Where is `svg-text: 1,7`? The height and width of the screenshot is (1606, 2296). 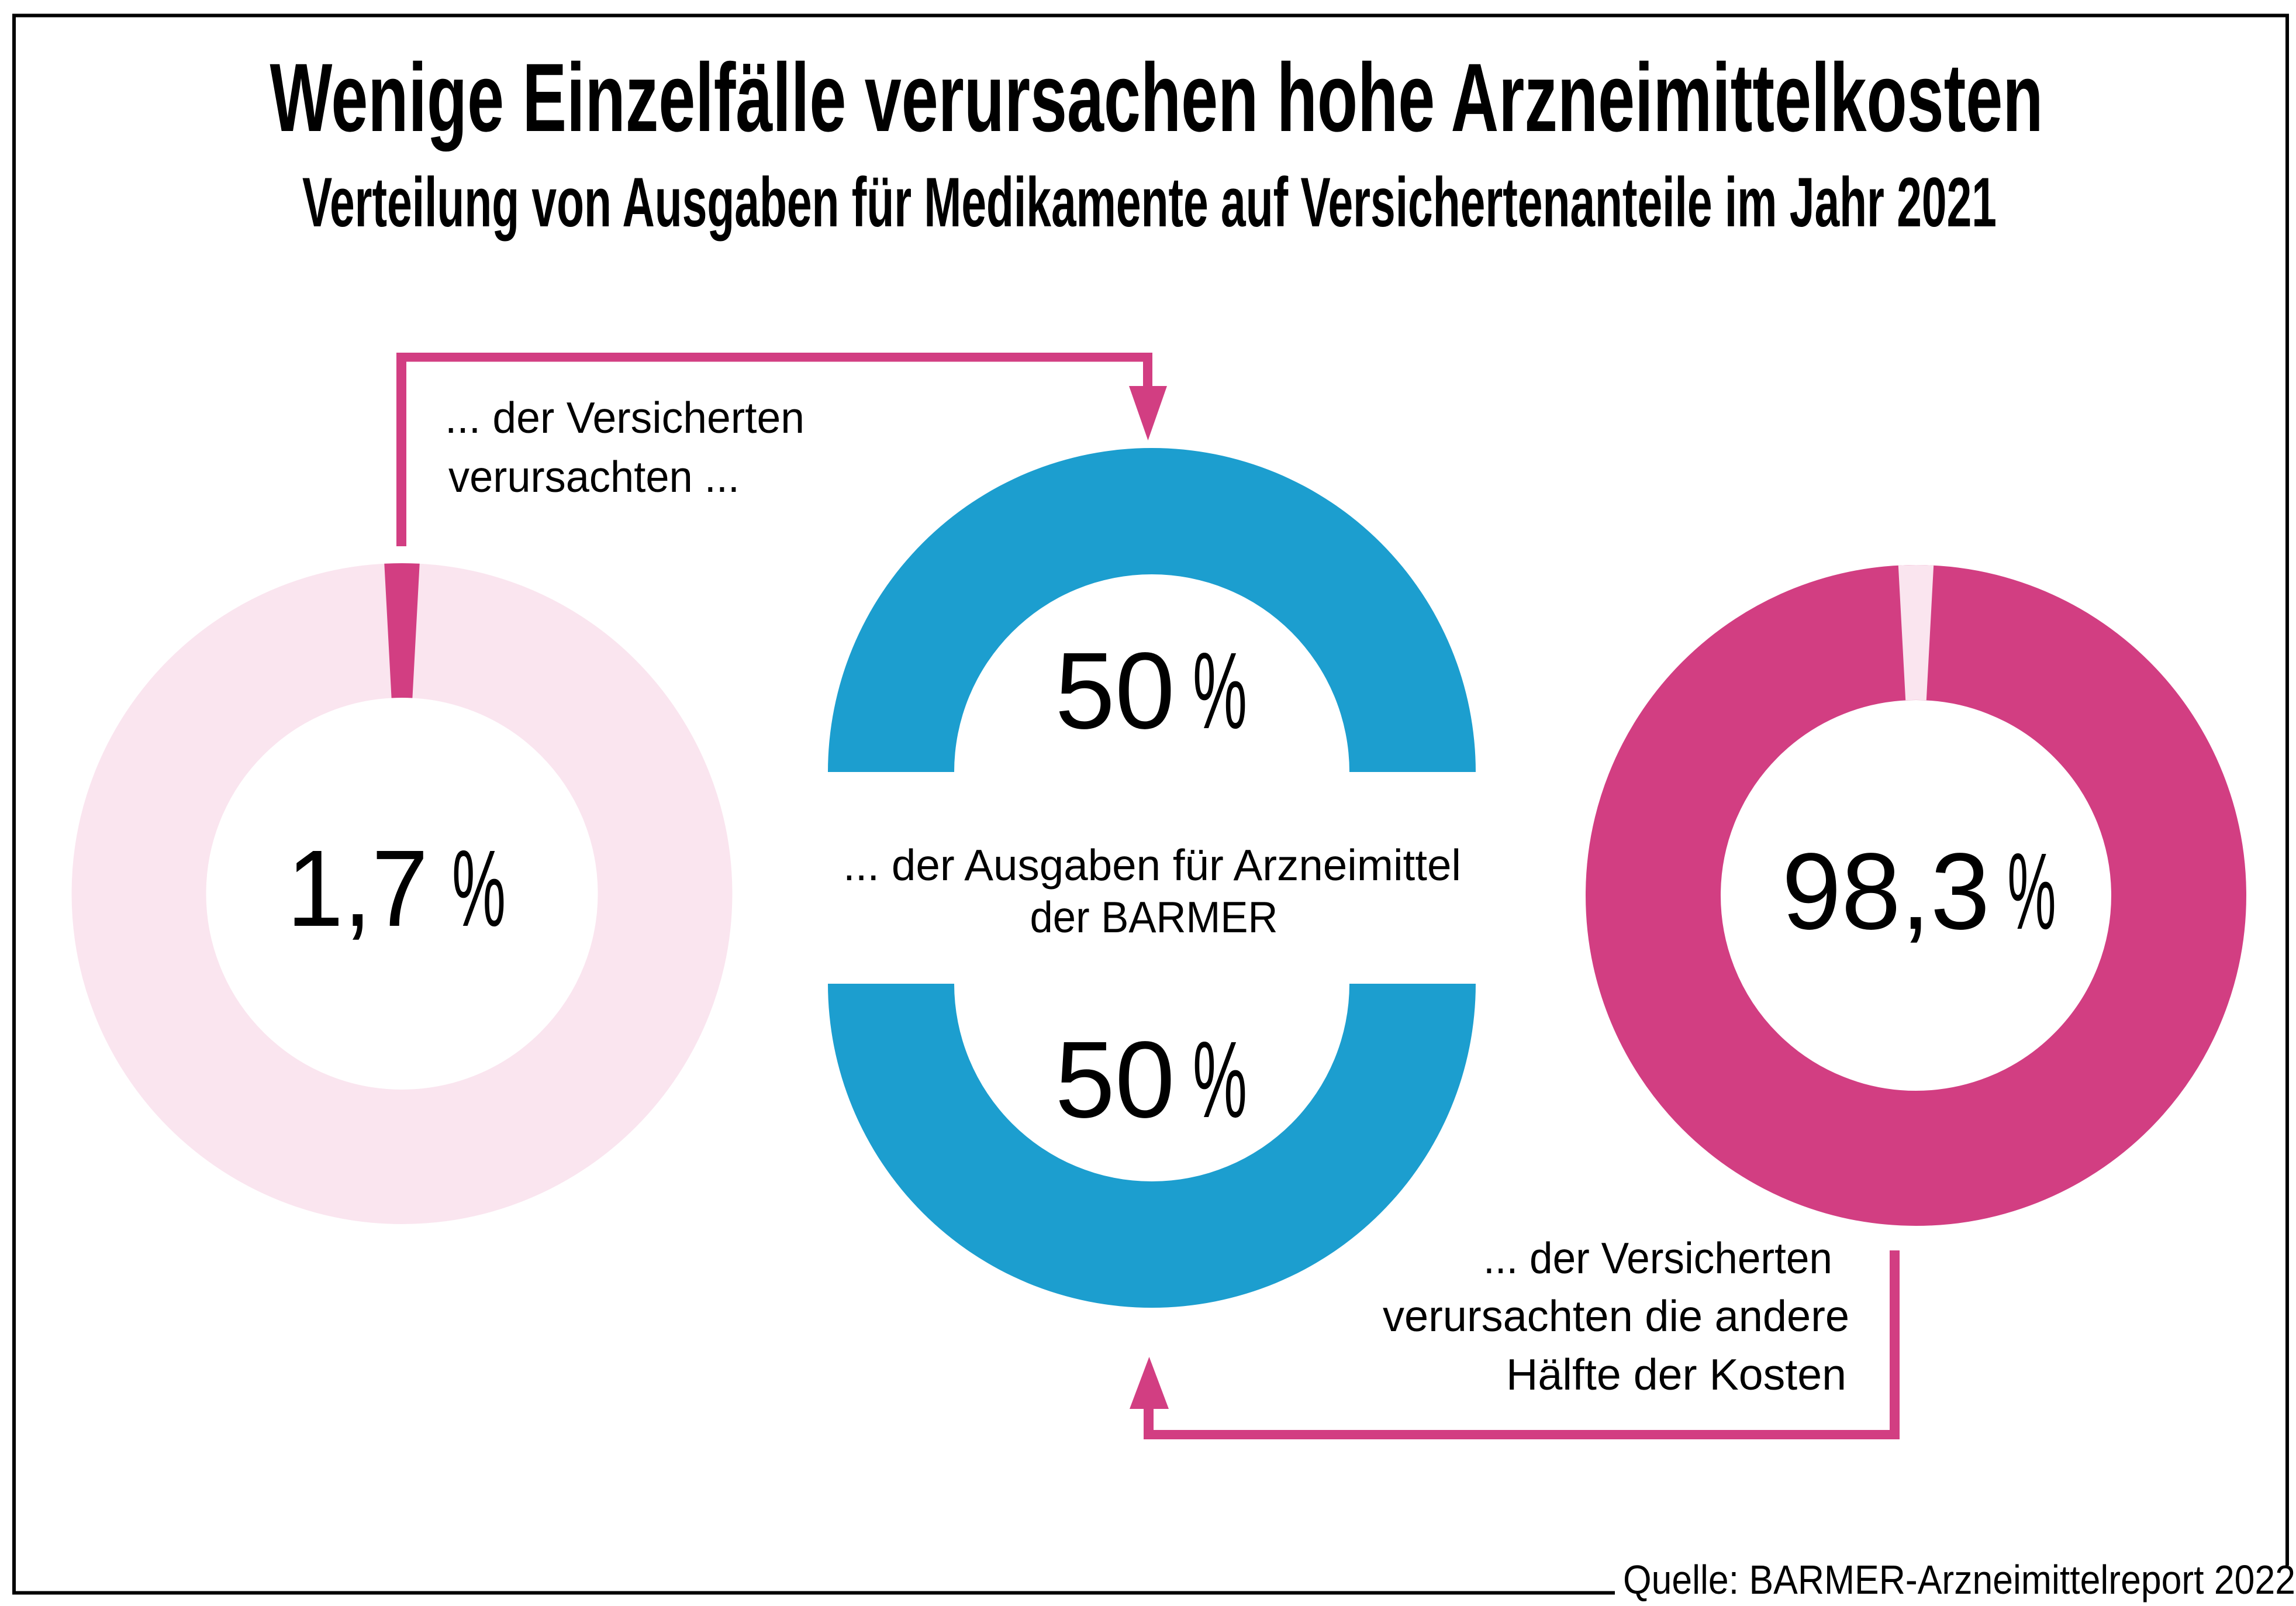
svg-text: 1,7 is located at coordinates (358, 888).